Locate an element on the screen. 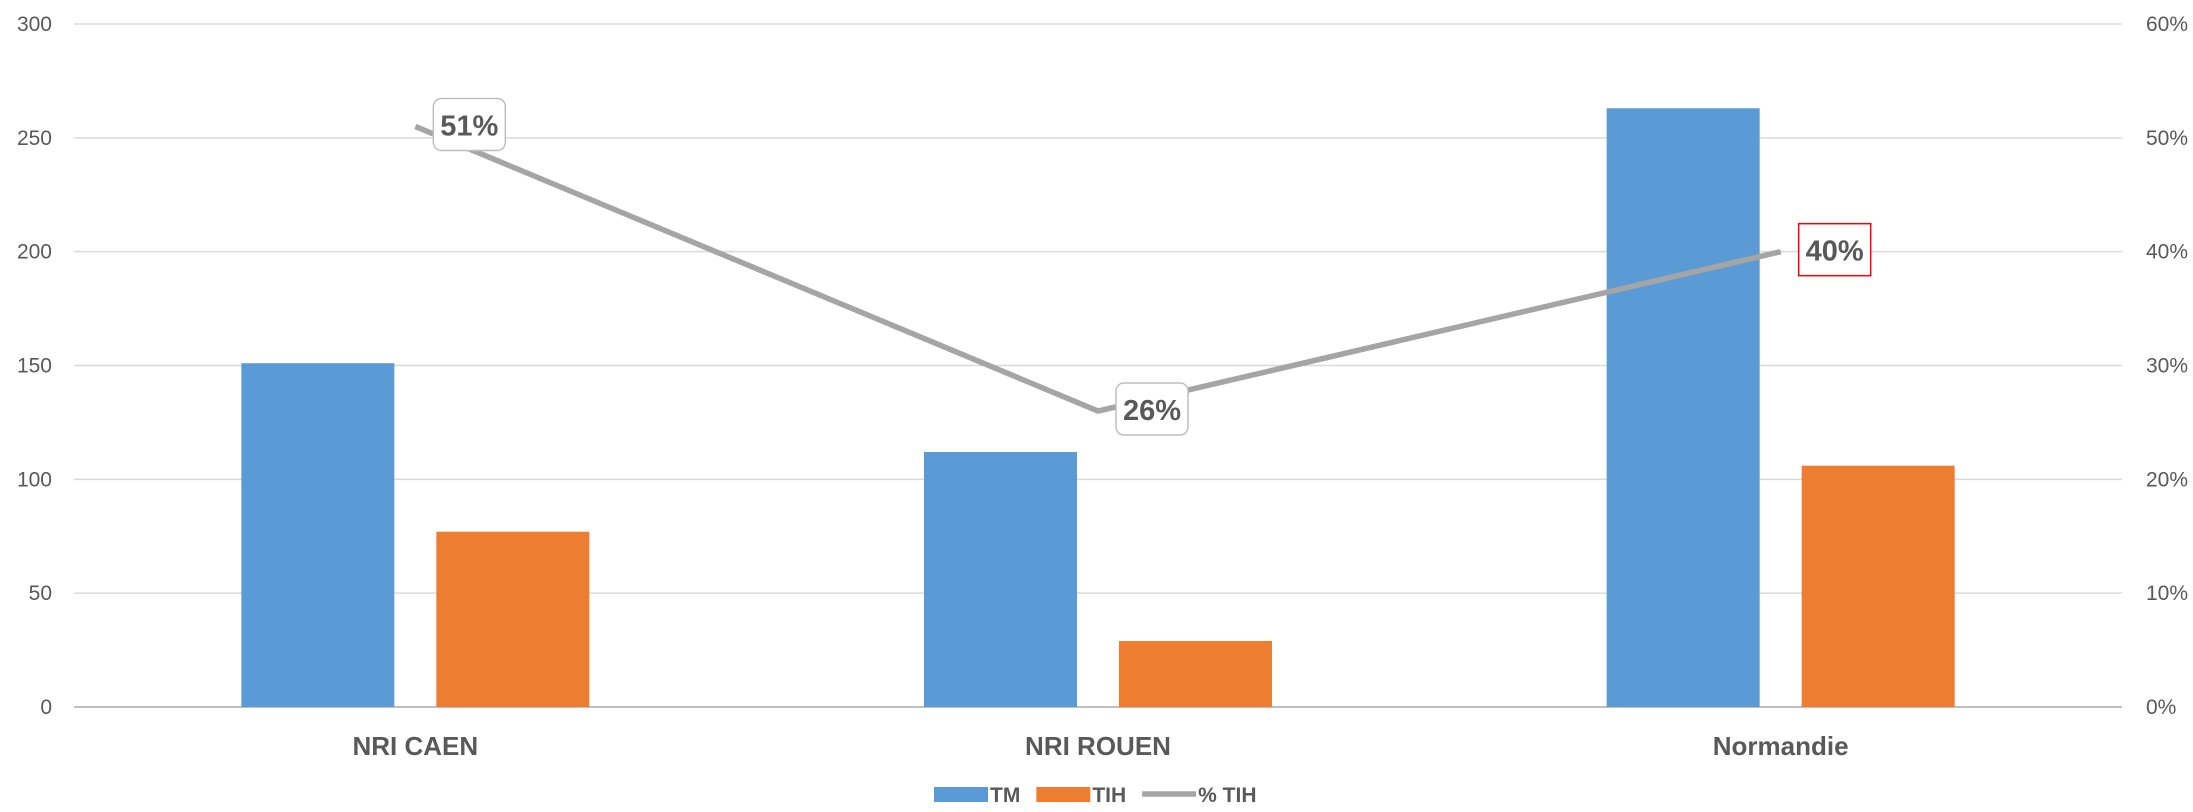 This screenshot has width=2193, height=812. right-axis: 0% 10% 20% 30% 40% 50% 60% is located at coordinates (2167, 366).